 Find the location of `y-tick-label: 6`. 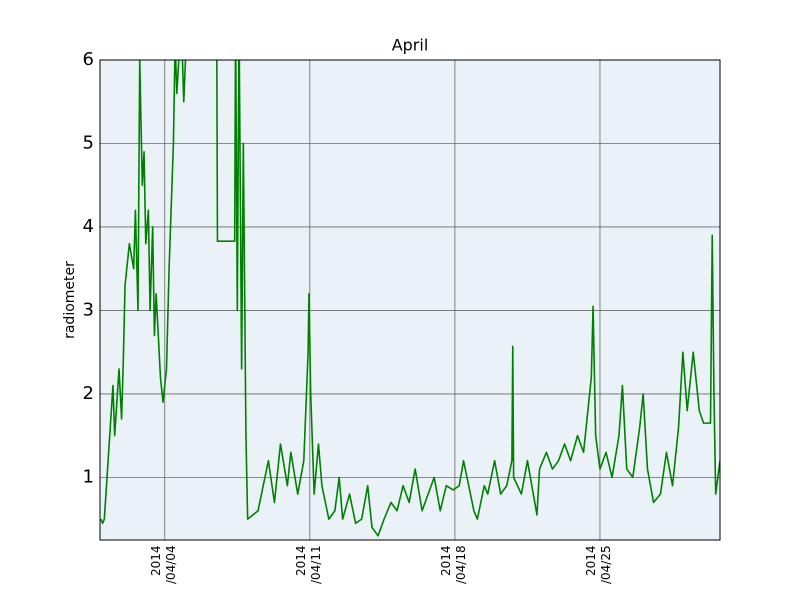

y-tick-label: 6 is located at coordinates (88, 59).